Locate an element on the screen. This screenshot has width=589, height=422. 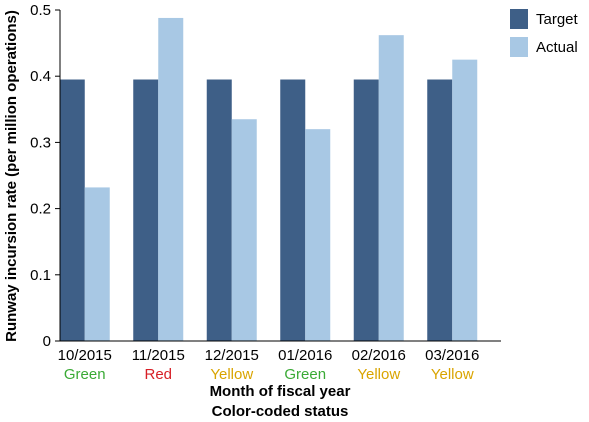
y-tick-label: 0.2 is located at coordinates (40, 209).